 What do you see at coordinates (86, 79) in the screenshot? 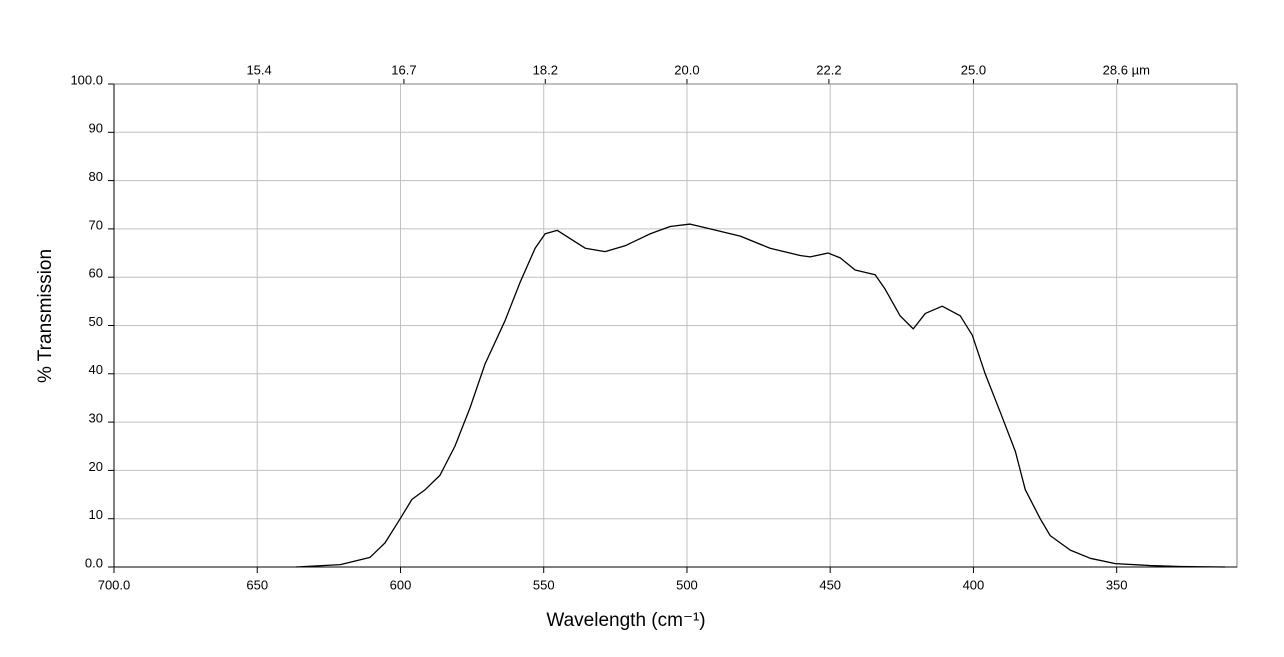
I see `y-tick-label: 100.0` at bounding box center [86, 79].